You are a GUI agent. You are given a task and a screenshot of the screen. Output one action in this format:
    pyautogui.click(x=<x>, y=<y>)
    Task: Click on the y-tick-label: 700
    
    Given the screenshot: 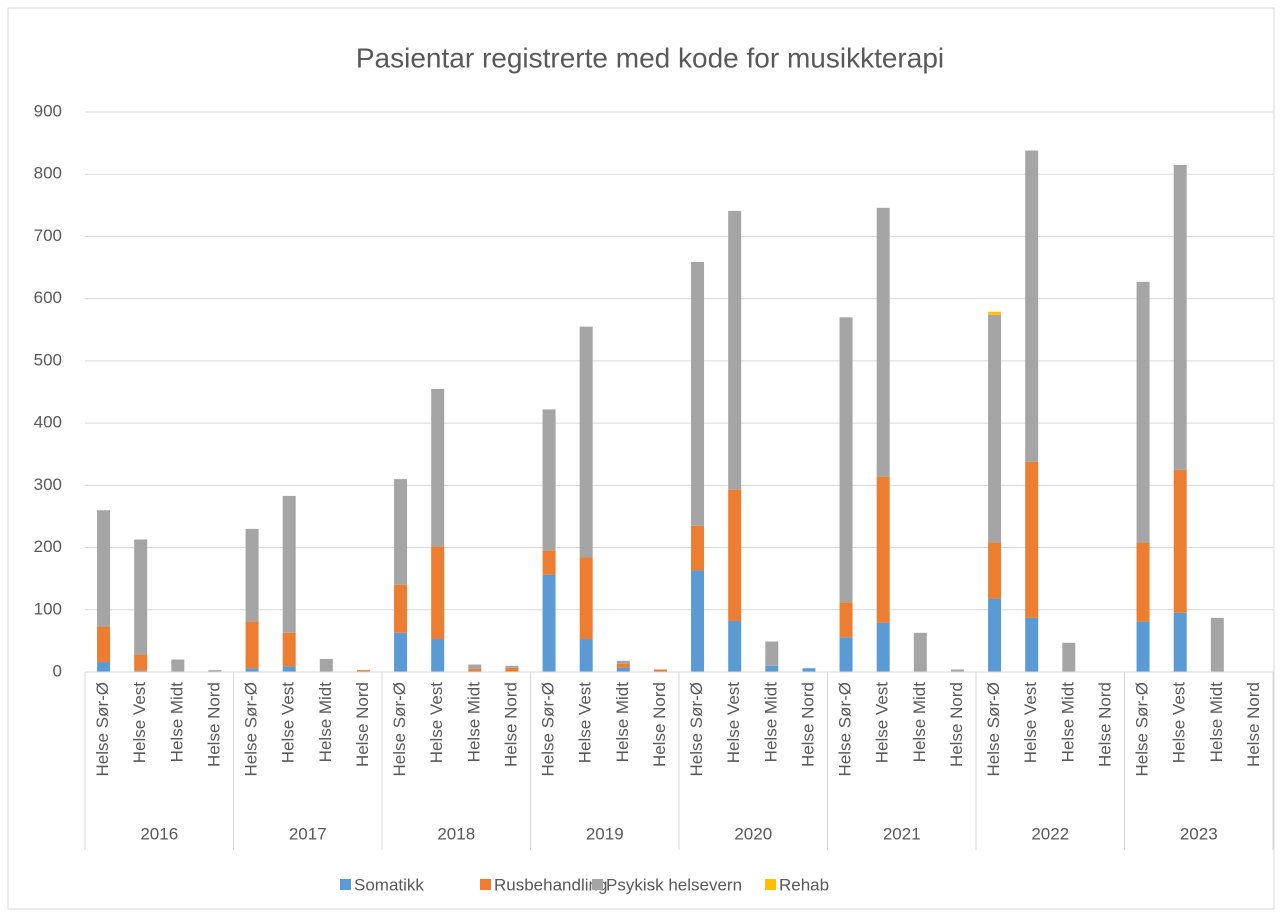 What is the action you would take?
    pyautogui.click(x=48, y=235)
    